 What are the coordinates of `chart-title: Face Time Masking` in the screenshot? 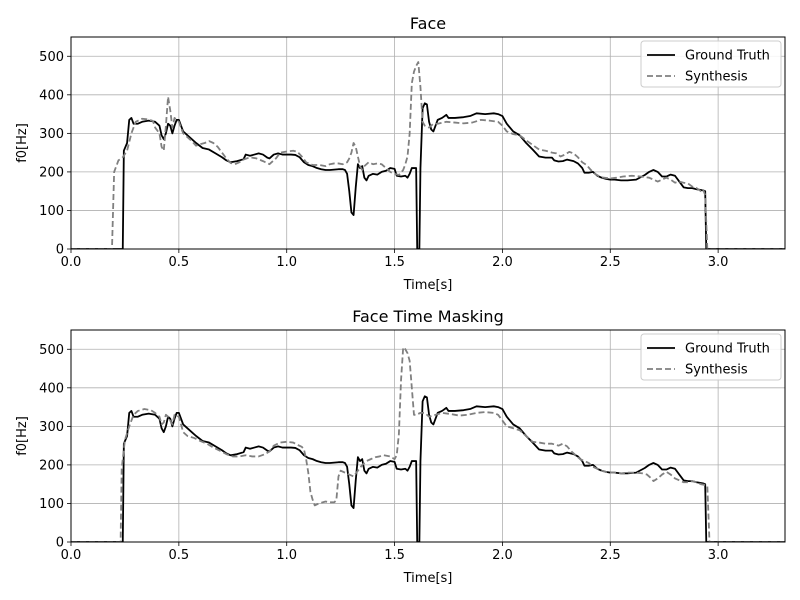 It's located at (427, 316).